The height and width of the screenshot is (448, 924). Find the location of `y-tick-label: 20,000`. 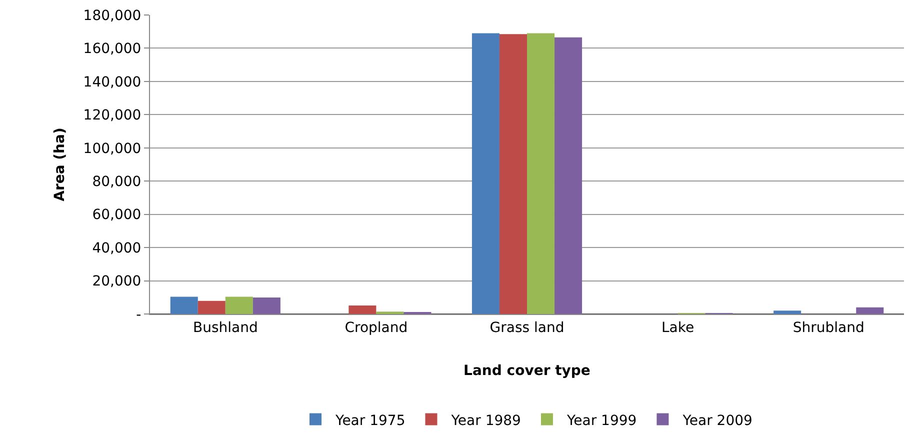

y-tick-label: 20,000 is located at coordinates (117, 282).